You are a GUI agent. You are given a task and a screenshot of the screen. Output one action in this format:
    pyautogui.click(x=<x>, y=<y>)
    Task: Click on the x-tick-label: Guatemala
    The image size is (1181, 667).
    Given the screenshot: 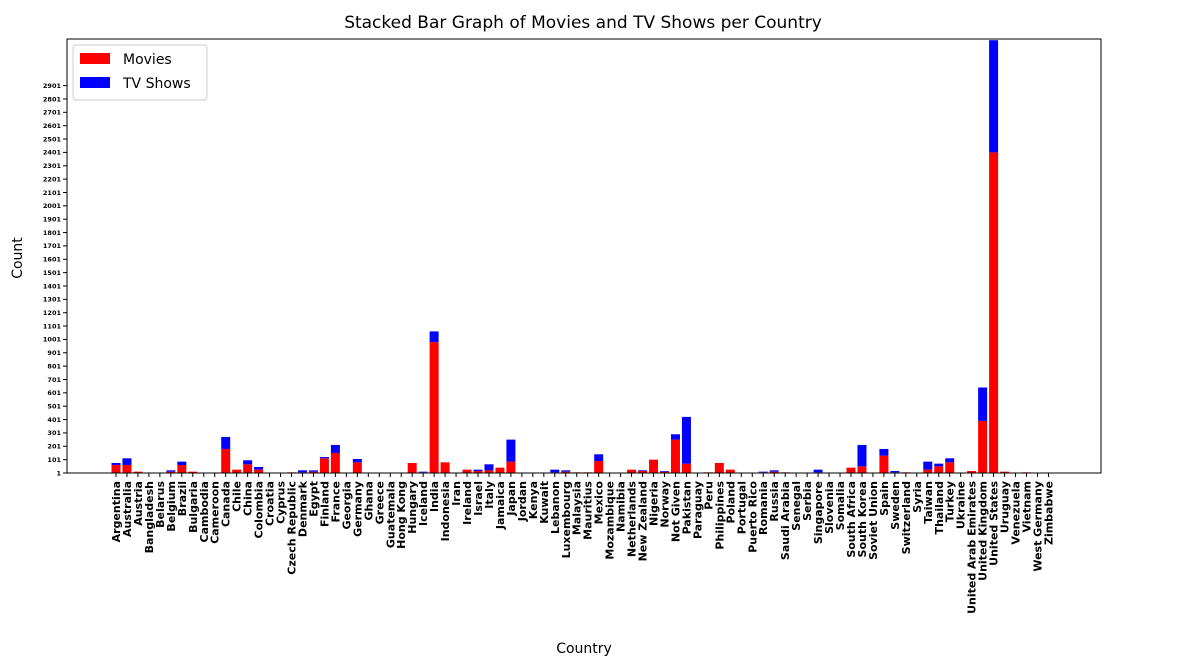 What is the action you would take?
    pyautogui.click(x=390, y=514)
    